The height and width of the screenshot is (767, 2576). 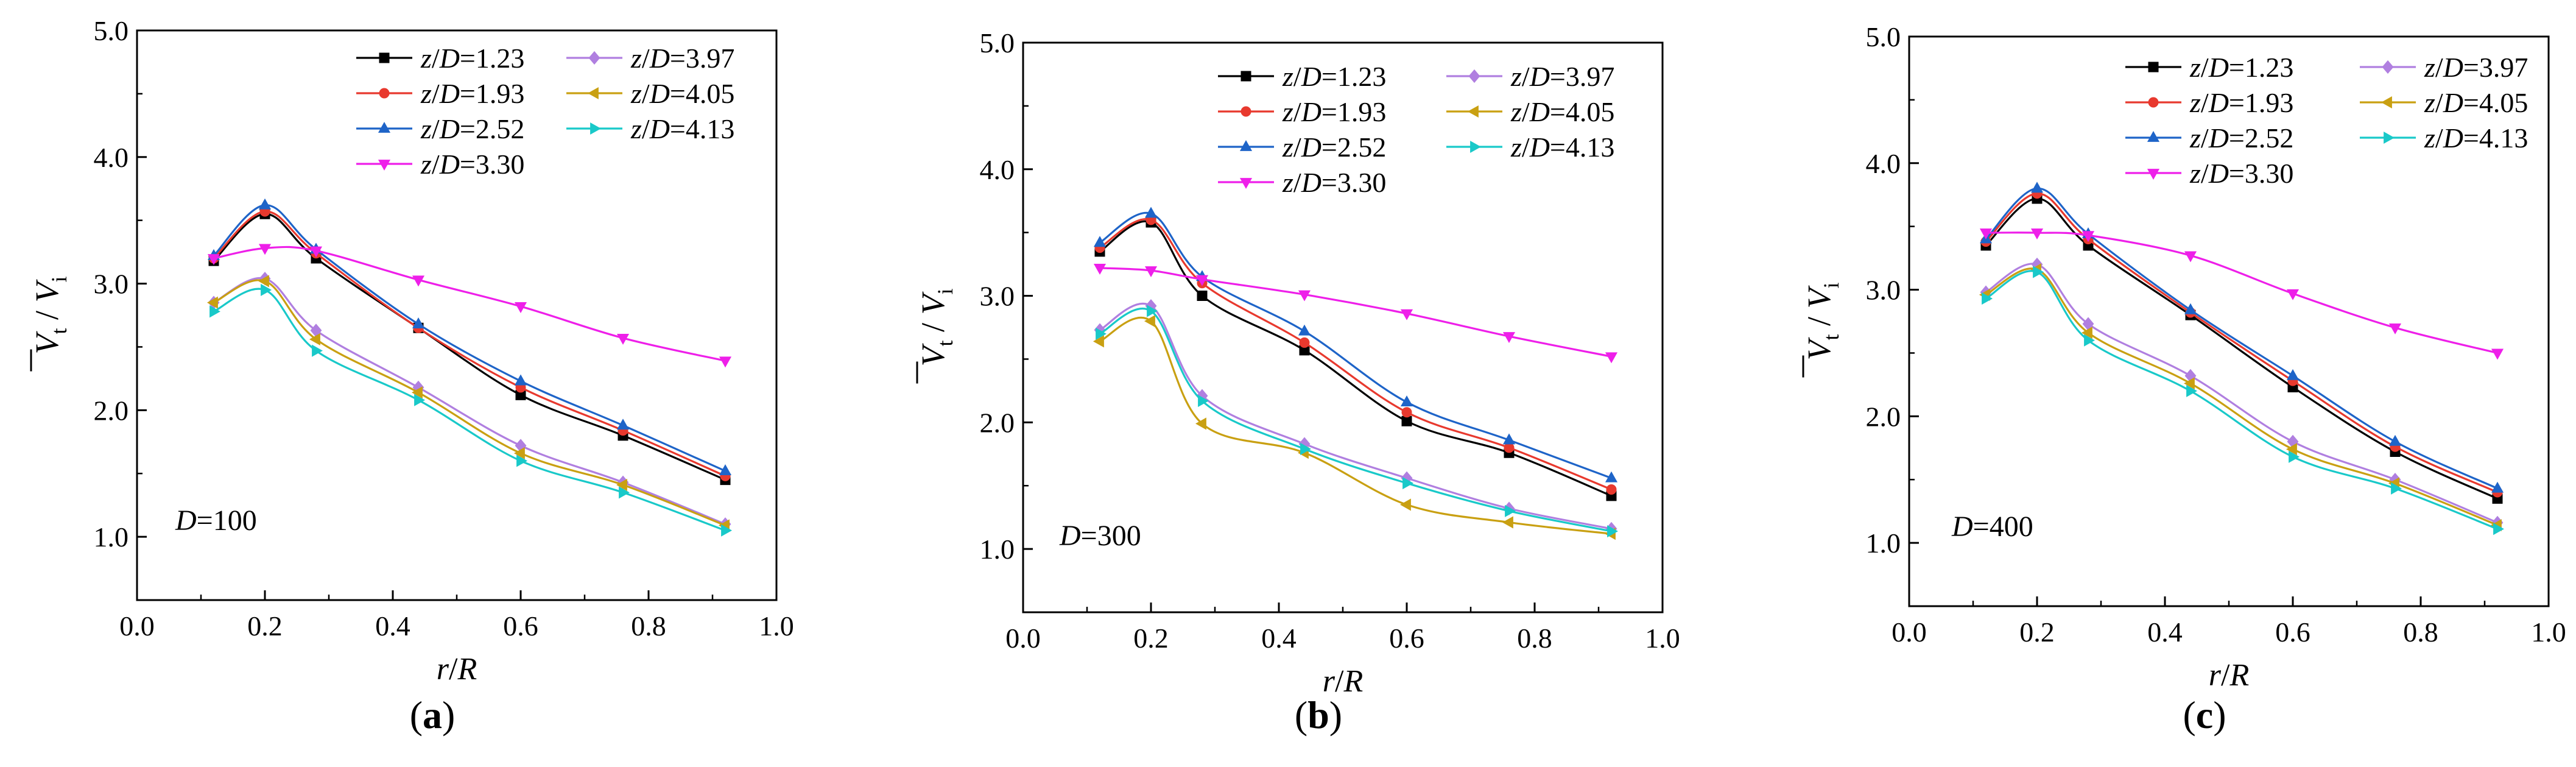 I want to click on x-axis-label: r/R, so click(x=2229, y=675).